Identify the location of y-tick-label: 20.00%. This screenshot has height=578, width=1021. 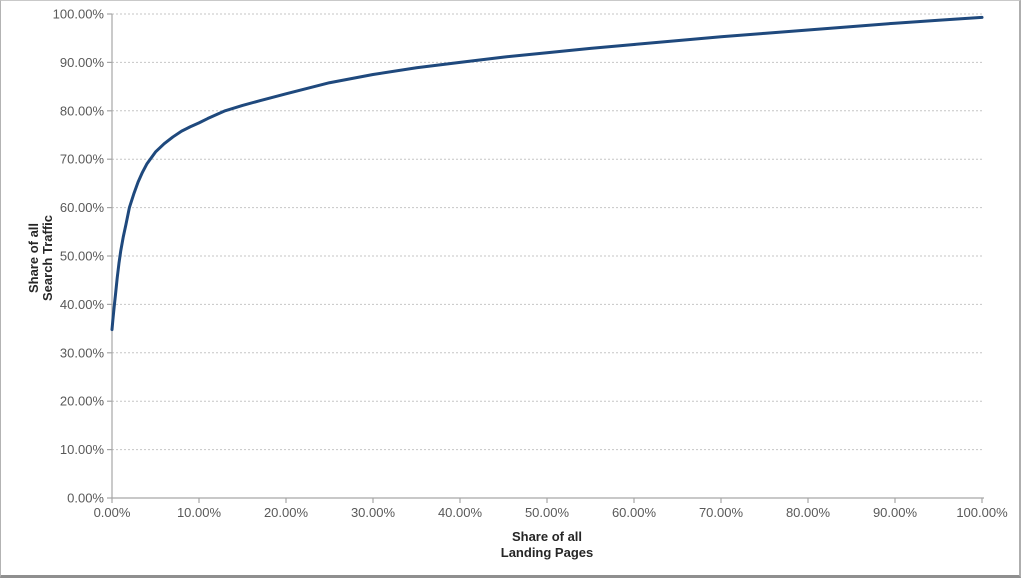
(82, 401).